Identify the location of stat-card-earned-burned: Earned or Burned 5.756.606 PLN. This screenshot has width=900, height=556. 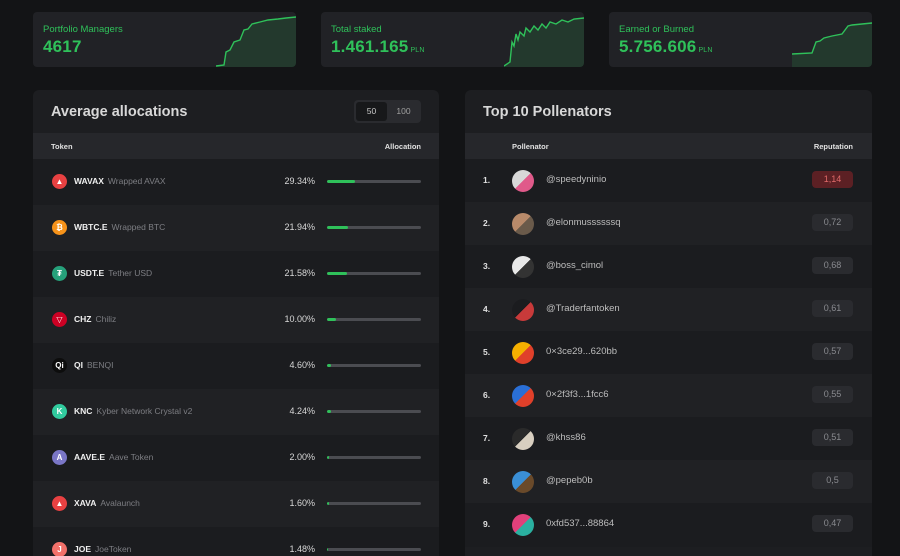
(740, 39).